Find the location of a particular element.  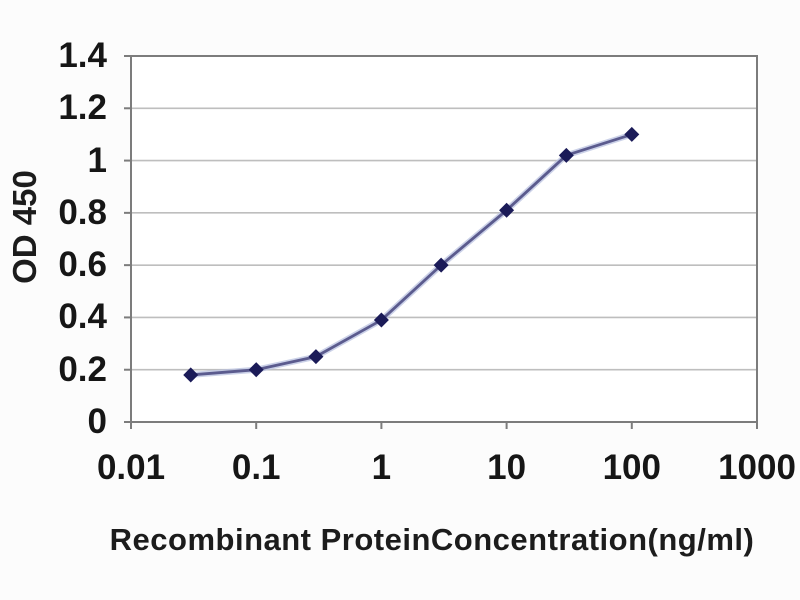

data-point-0.1 is located at coordinates (256, 370).